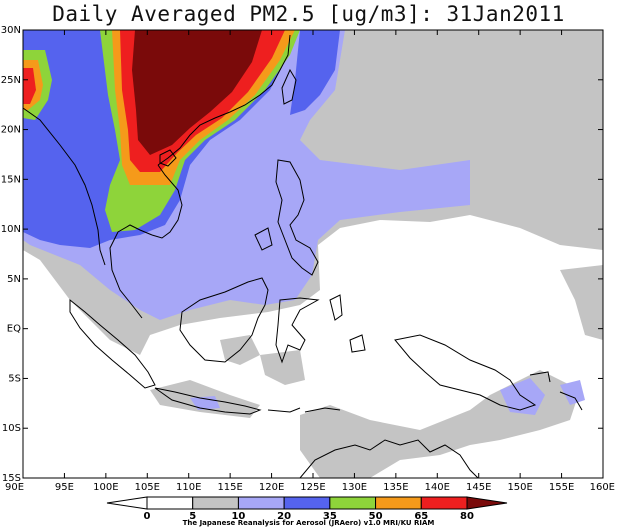 This screenshot has width=617, height=529. Describe the element at coordinates (11, 428) in the screenshot. I see `lat-label: 10S` at that location.